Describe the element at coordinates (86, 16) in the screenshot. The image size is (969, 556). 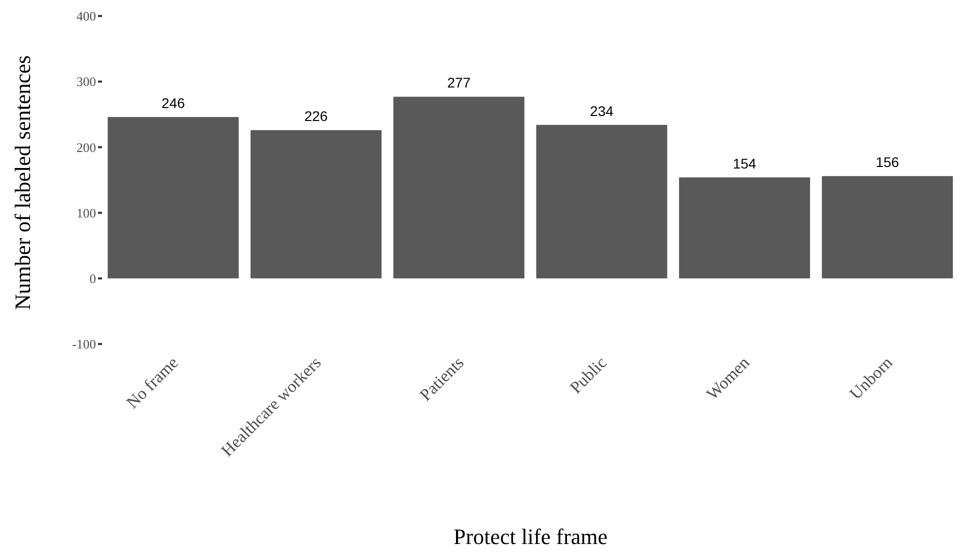
I see `y-tick-label: 400` at that location.